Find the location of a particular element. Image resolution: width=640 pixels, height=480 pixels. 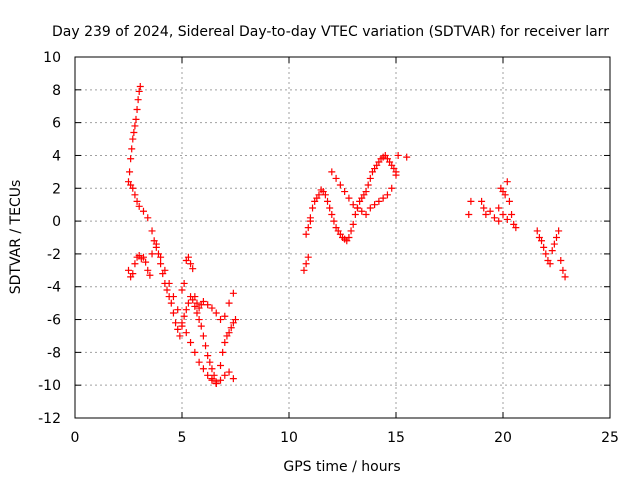

y-tick-label: -4 is located at coordinates (54, 288).